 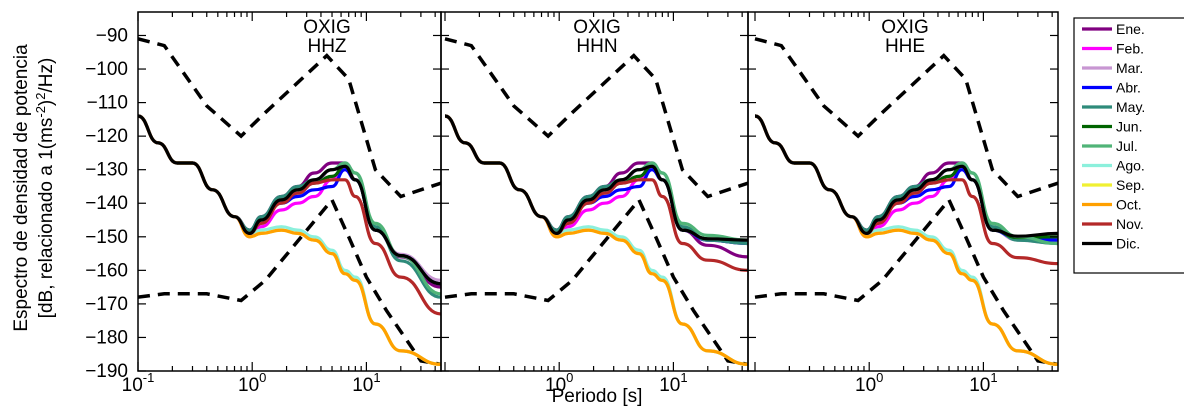 What do you see at coordinates (1129, 68) in the screenshot?
I see `legend-label: Mar.` at bounding box center [1129, 68].